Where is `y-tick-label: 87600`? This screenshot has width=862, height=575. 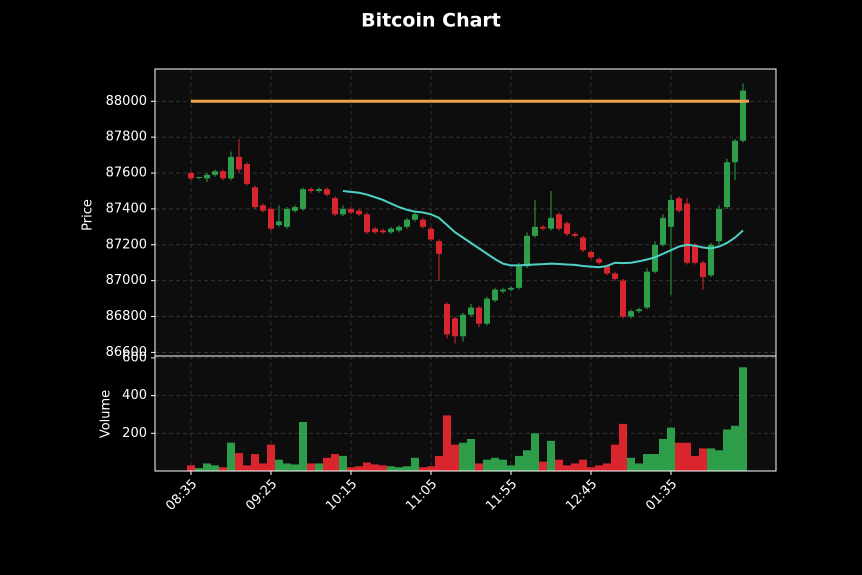
y-tick-label: 87600 is located at coordinates (126, 173).